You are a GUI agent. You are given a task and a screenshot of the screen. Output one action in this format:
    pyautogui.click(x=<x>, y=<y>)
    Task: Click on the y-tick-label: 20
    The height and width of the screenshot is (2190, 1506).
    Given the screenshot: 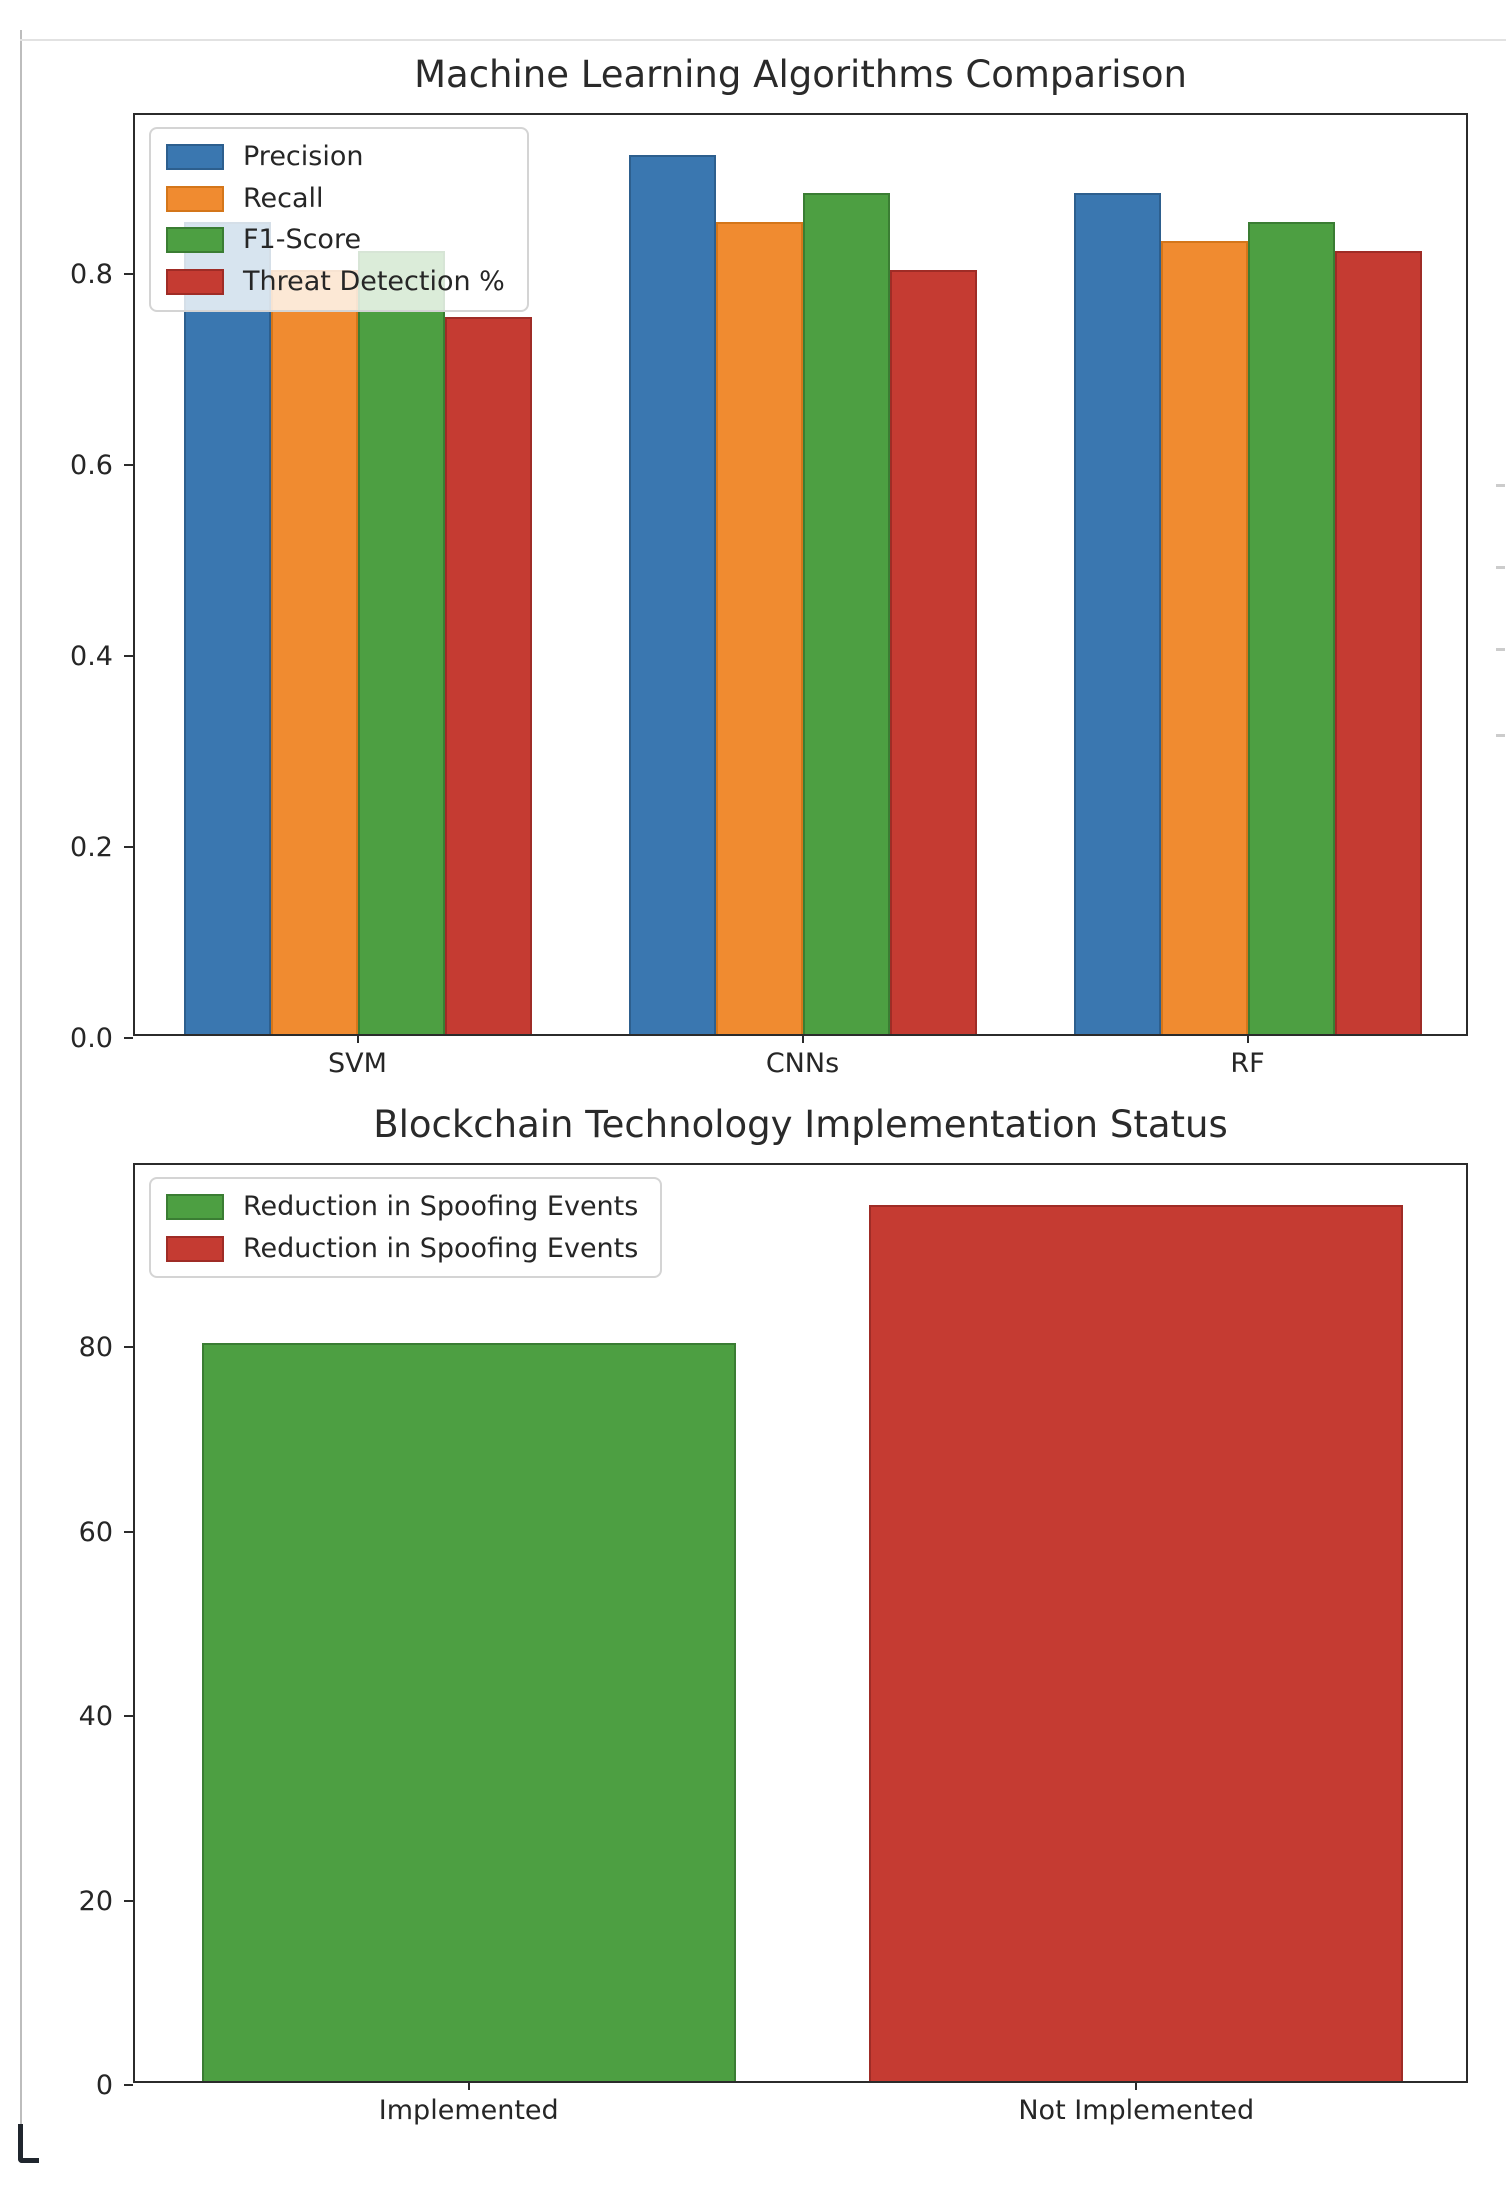 What is the action you would take?
    pyautogui.click(x=95, y=1901)
    